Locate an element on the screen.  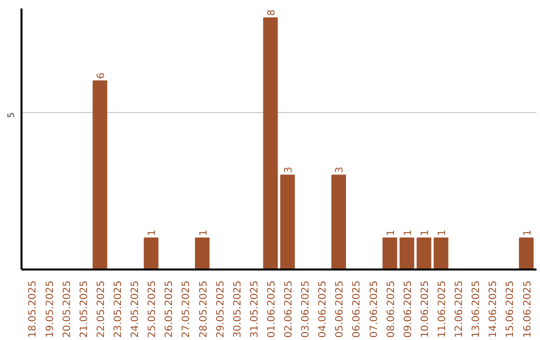
x-tick-label: 24.05.2025 is located at coordinates (136, 309).